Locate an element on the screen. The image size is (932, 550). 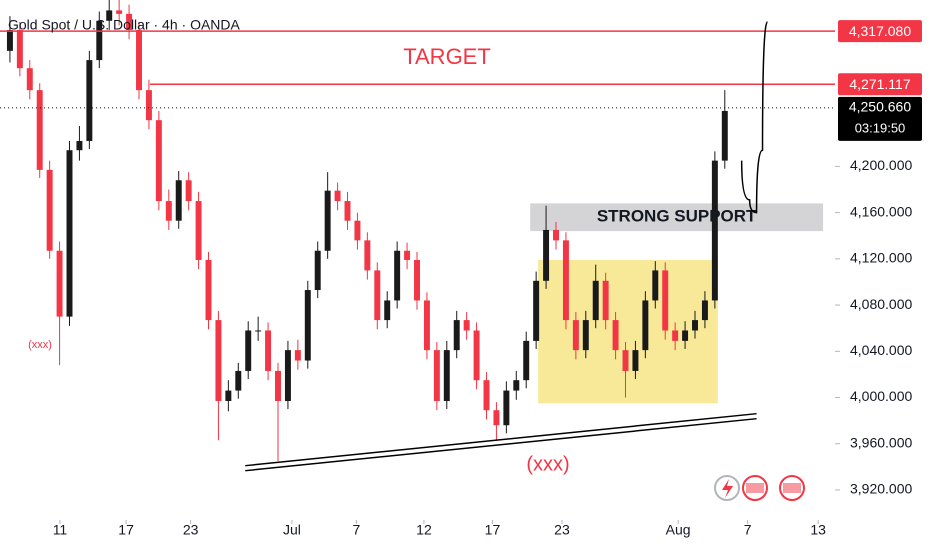
x-tick-label: 11 is located at coordinates (60, 530).